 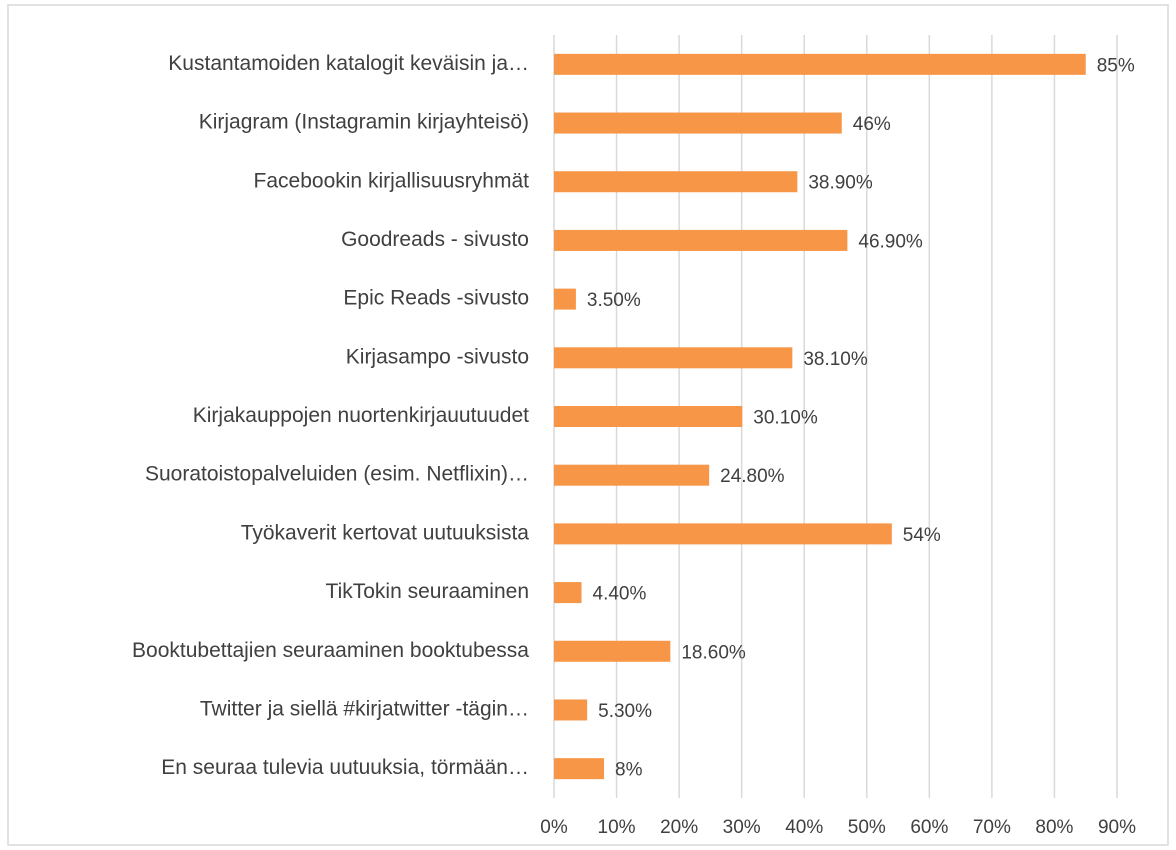 I want to click on x-tick-label: 90%, so click(x=1117, y=827).